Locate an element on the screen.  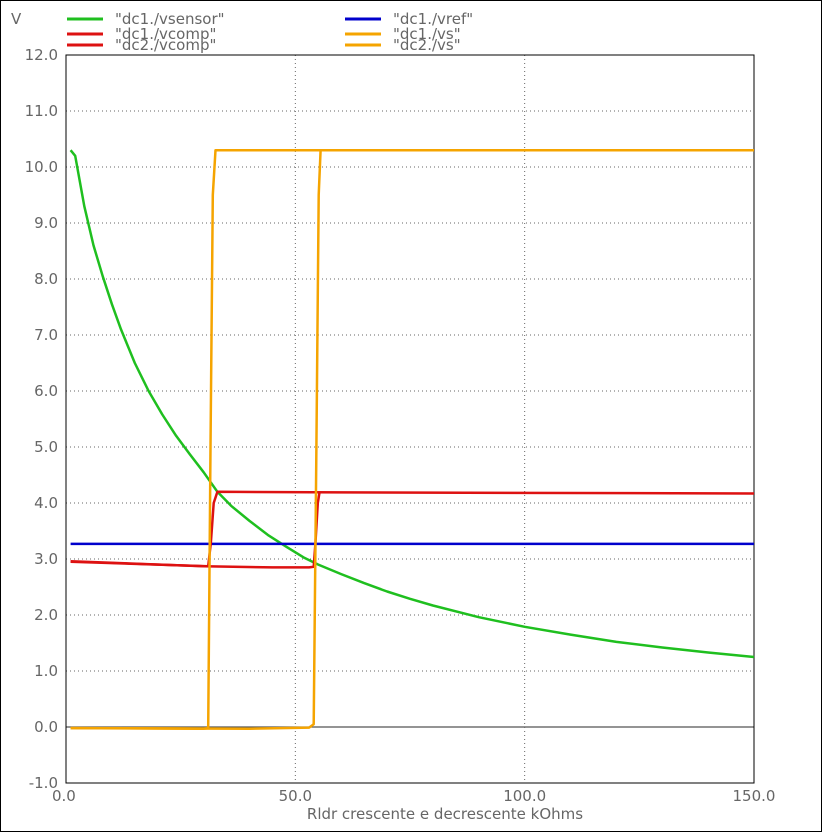
y-tick-label: 3.0 is located at coordinates (46, 559).